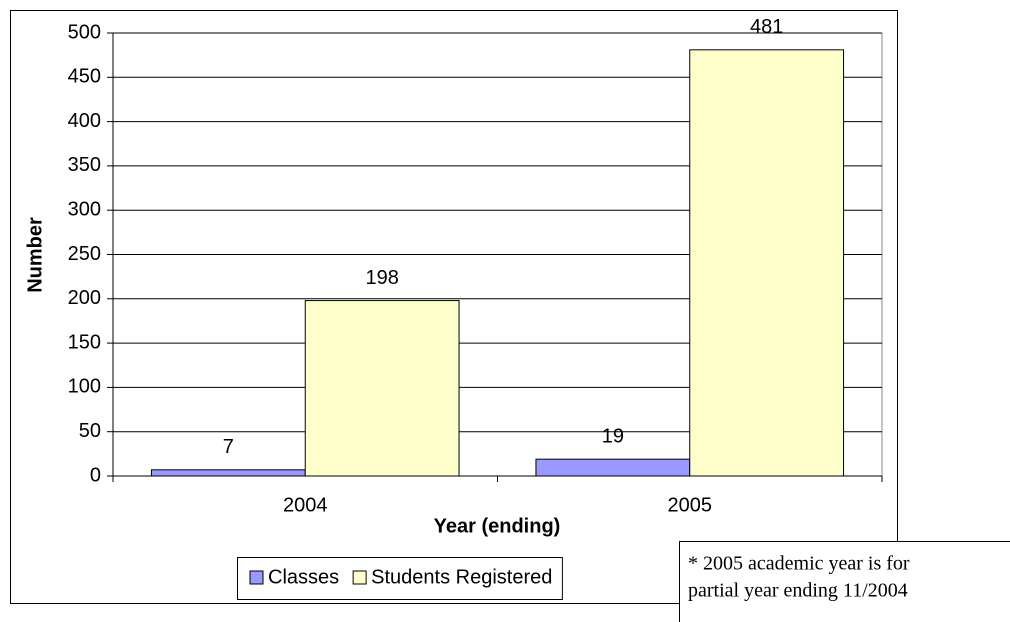 The width and height of the screenshot is (1010, 622). I want to click on y-tick-label: 350, so click(84, 165).